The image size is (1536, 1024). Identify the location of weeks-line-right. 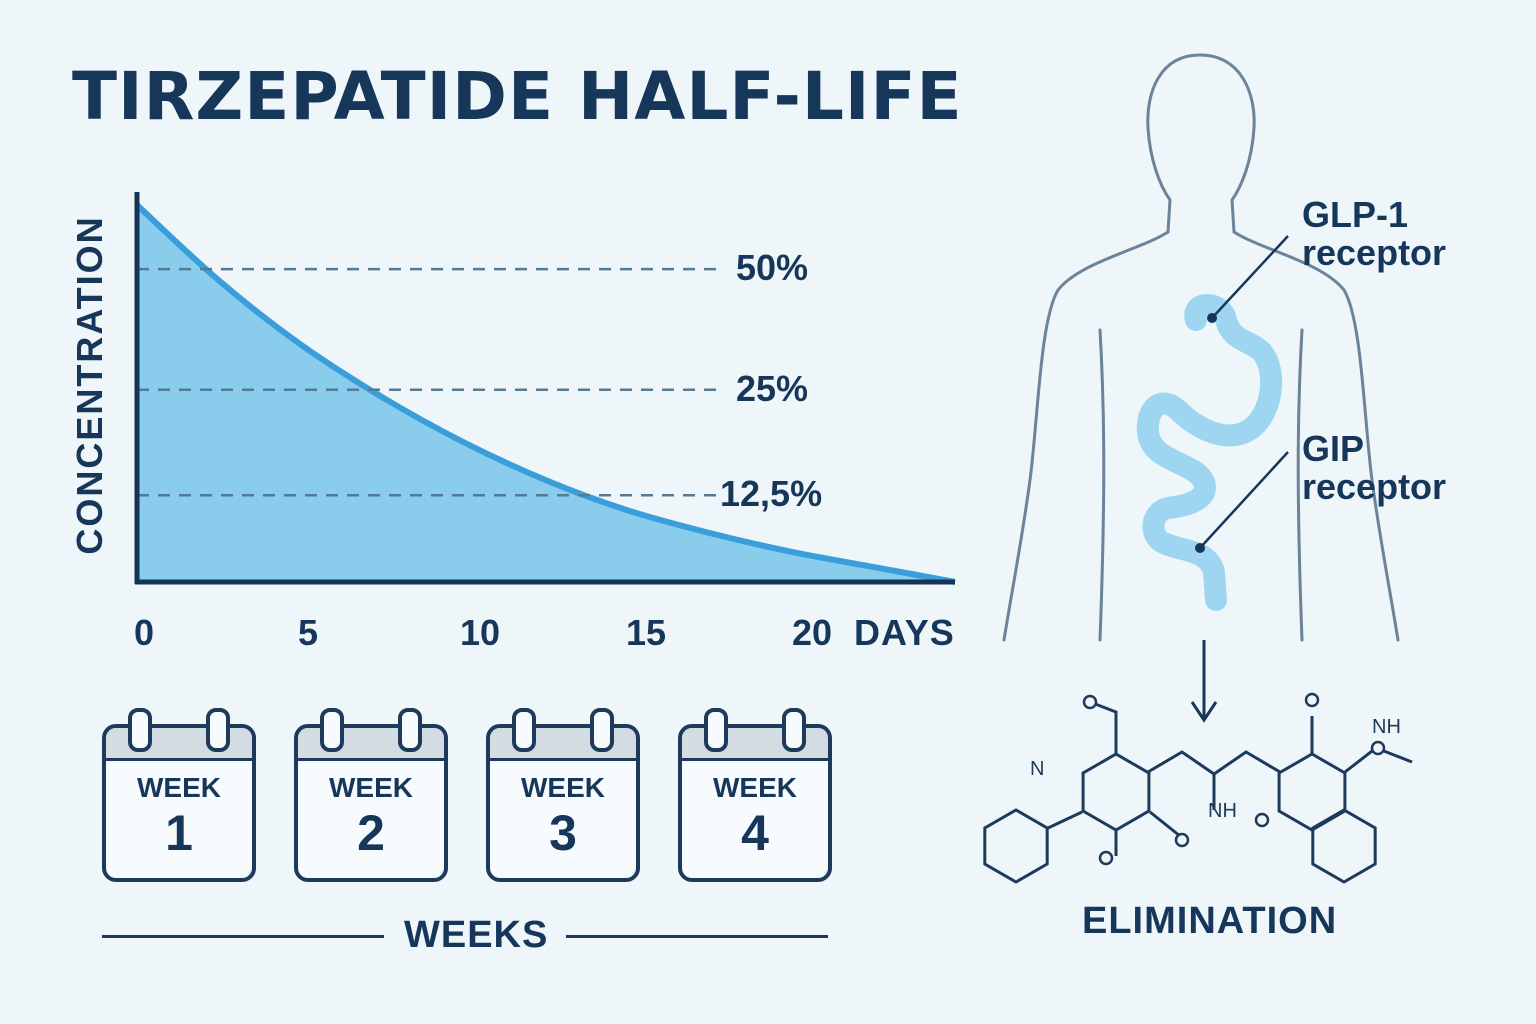
(697, 936).